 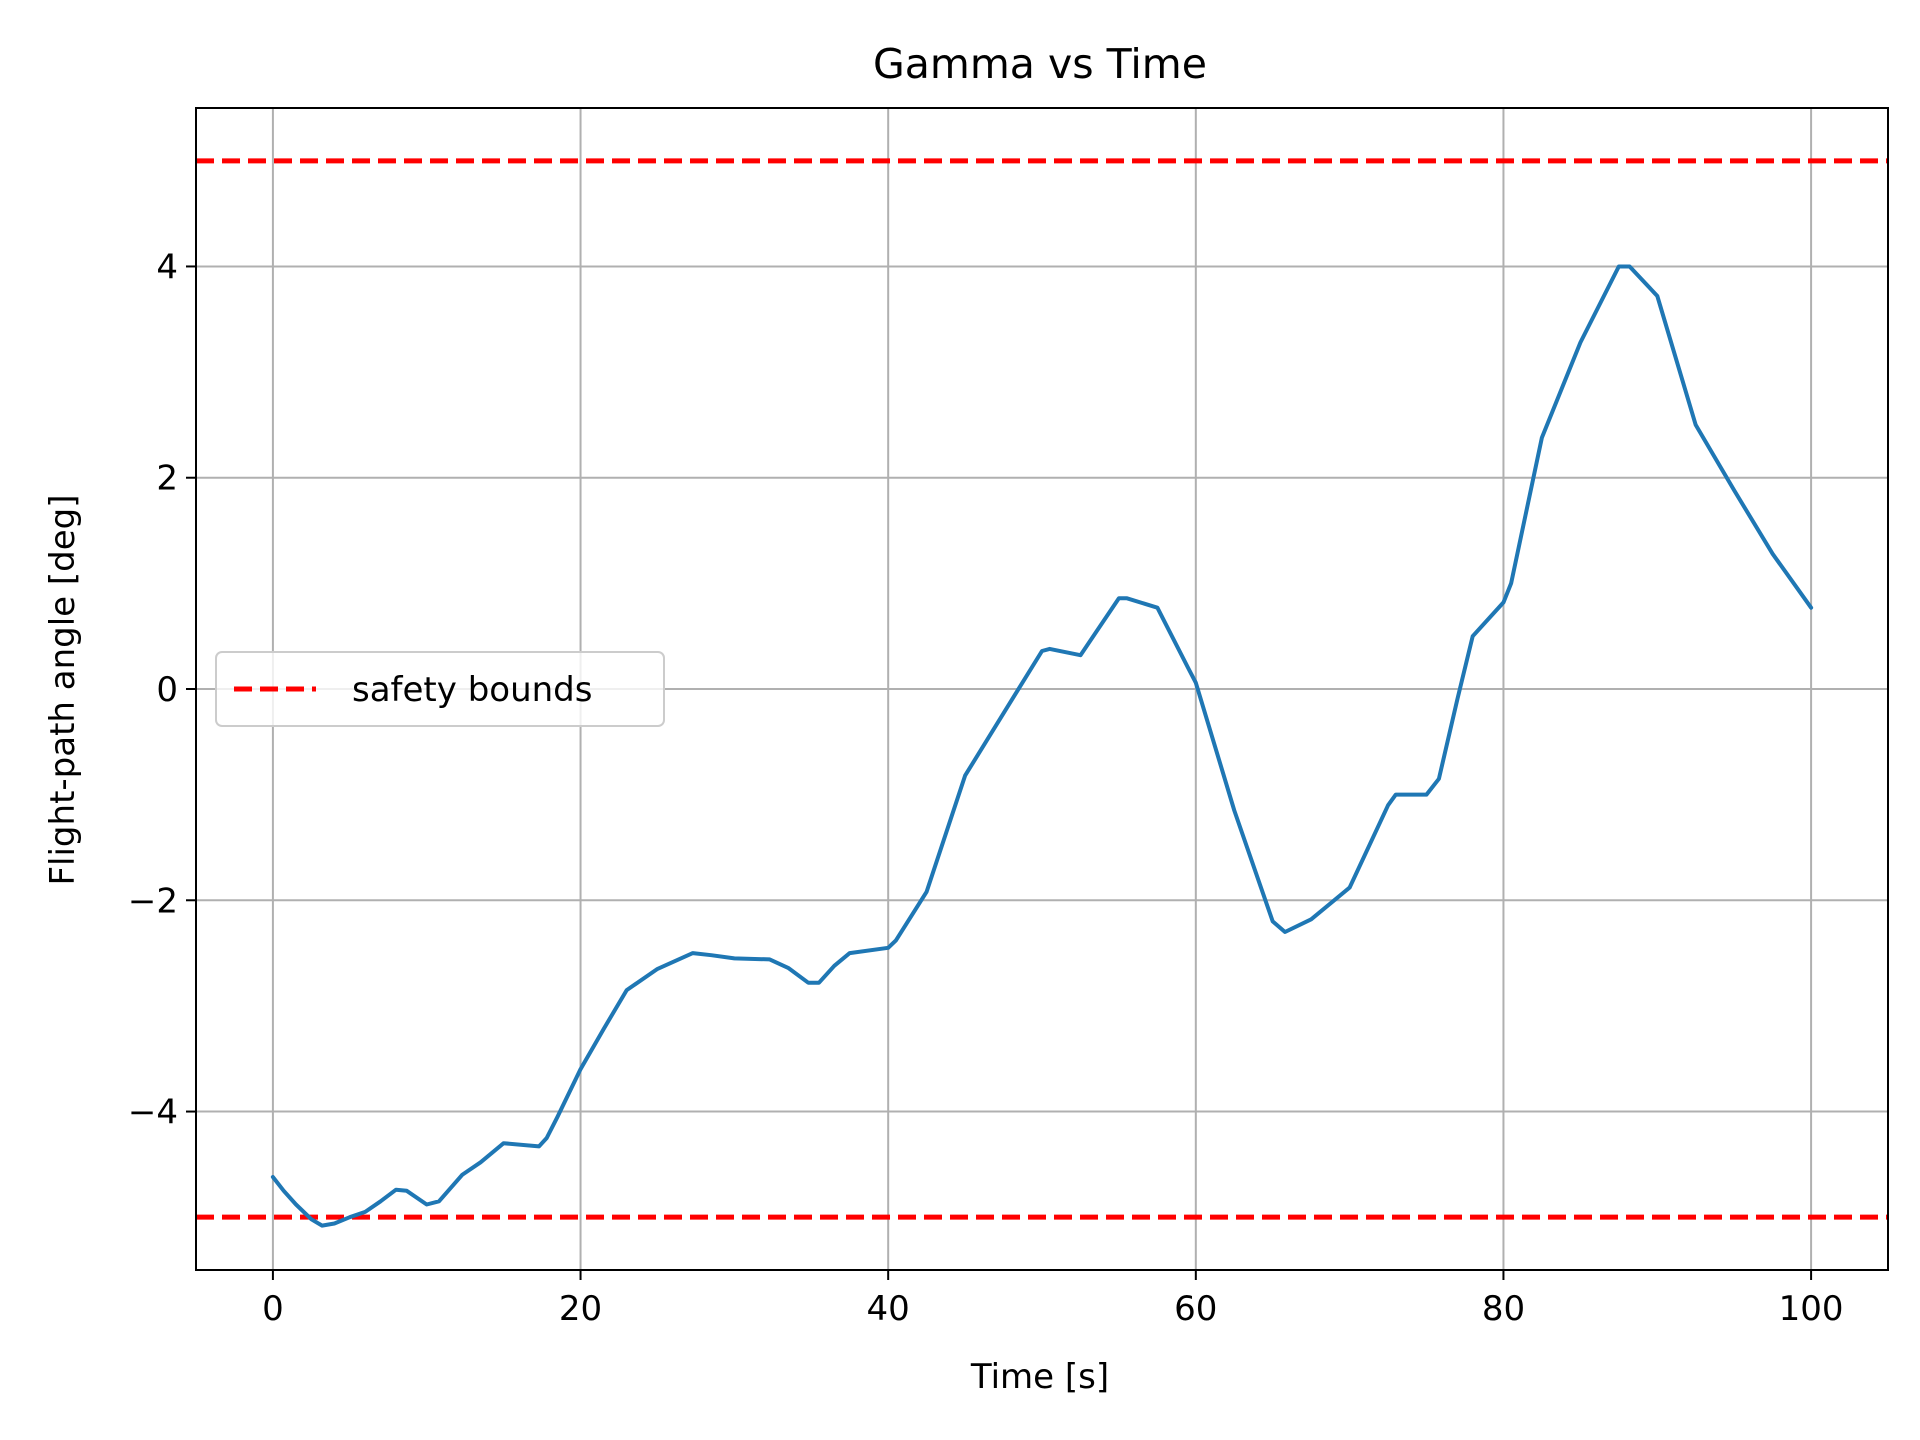 What do you see at coordinates (472, 690) in the screenshot?
I see `legend-label-safety-bounds: safety bounds` at bounding box center [472, 690].